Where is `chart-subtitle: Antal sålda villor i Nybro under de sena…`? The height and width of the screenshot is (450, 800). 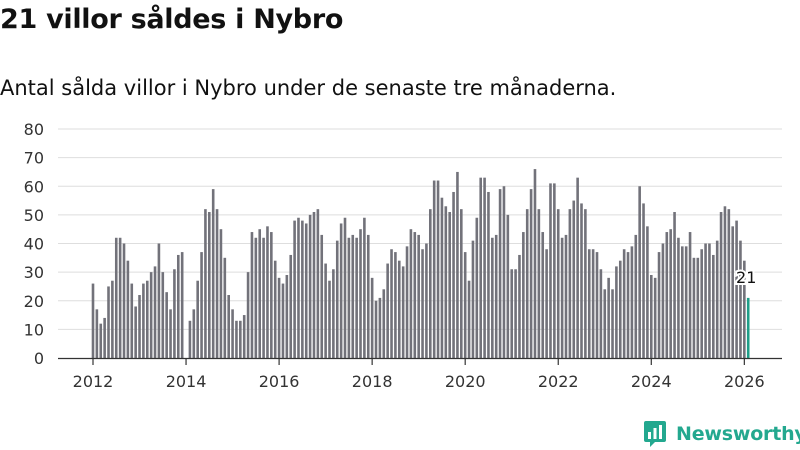 chart-subtitle: Antal sålda villor i Nybro under de sena… is located at coordinates (308, 88).